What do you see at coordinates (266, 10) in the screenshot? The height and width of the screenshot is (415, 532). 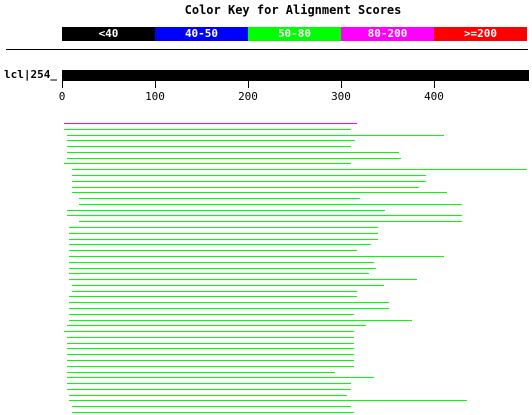 I see `color-key-title: Color Key for Alignment Scores` at bounding box center [266, 10].